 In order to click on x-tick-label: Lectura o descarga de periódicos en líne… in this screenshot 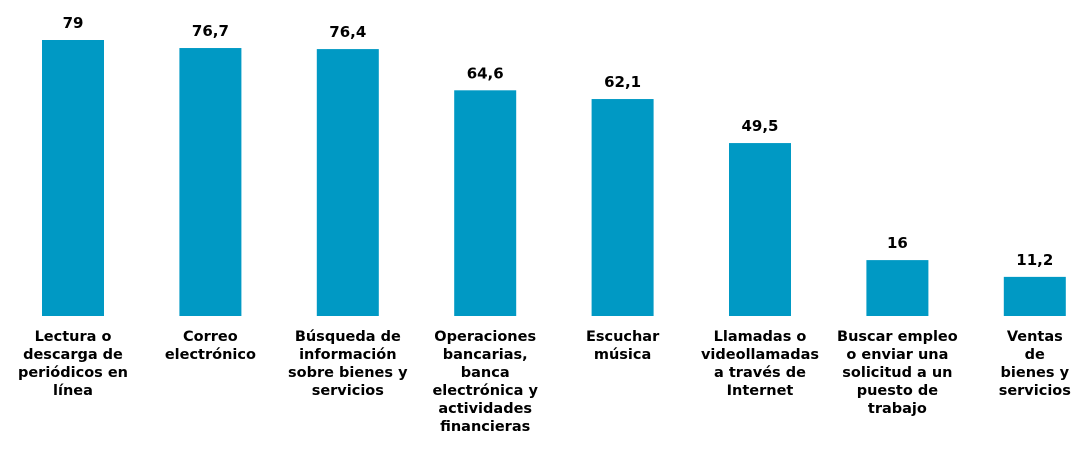, I will do `click(73, 364)`.